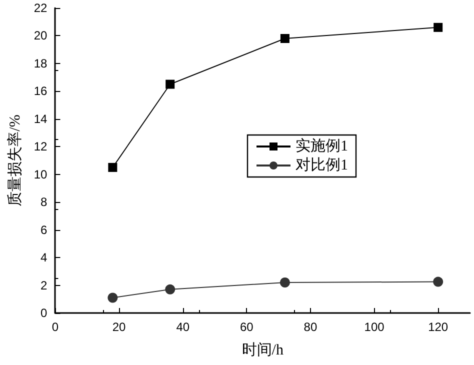 This screenshot has width=474, height=365. I want to click on y-tick-label: 4, so click(44, 257).